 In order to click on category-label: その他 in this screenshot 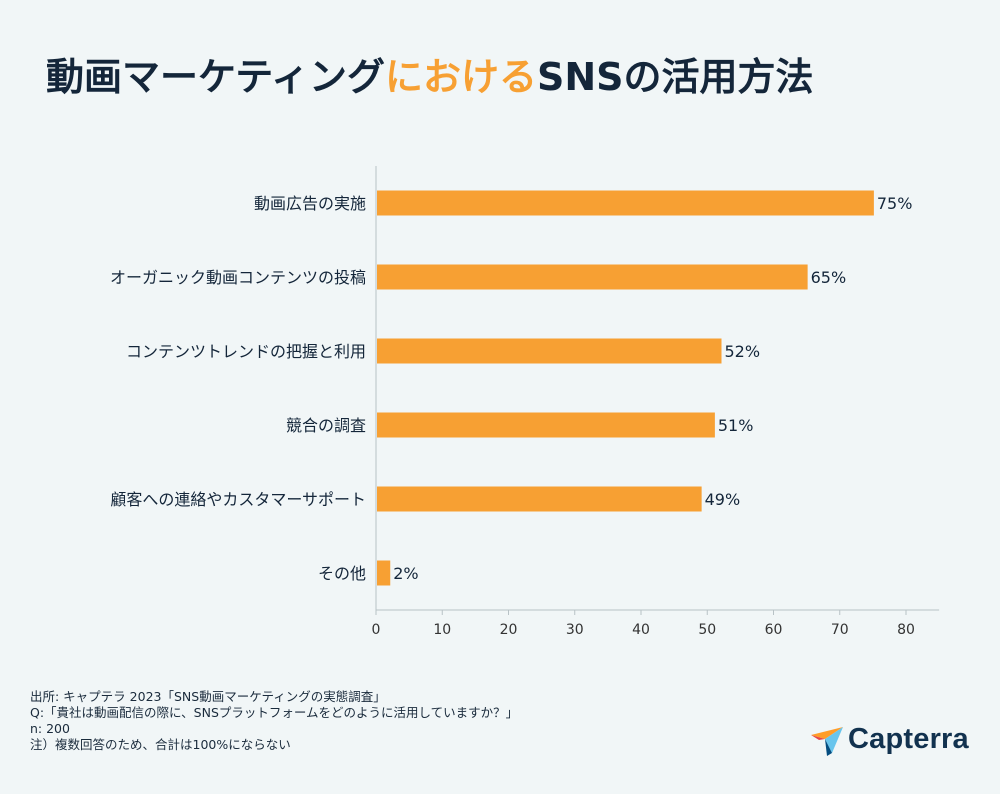, I will do `click(342, 573)`.